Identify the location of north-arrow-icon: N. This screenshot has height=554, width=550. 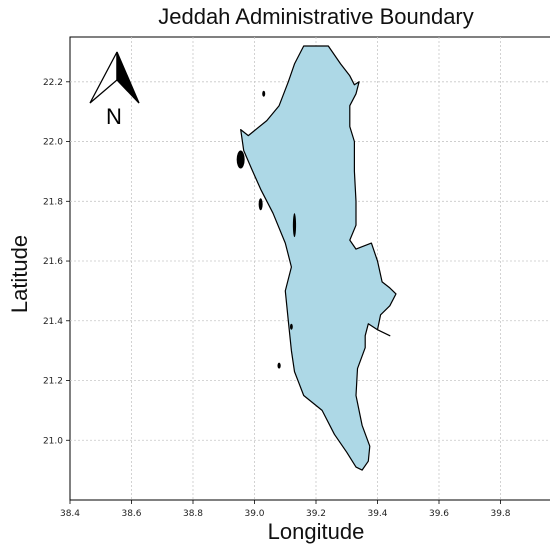
(114, 90).